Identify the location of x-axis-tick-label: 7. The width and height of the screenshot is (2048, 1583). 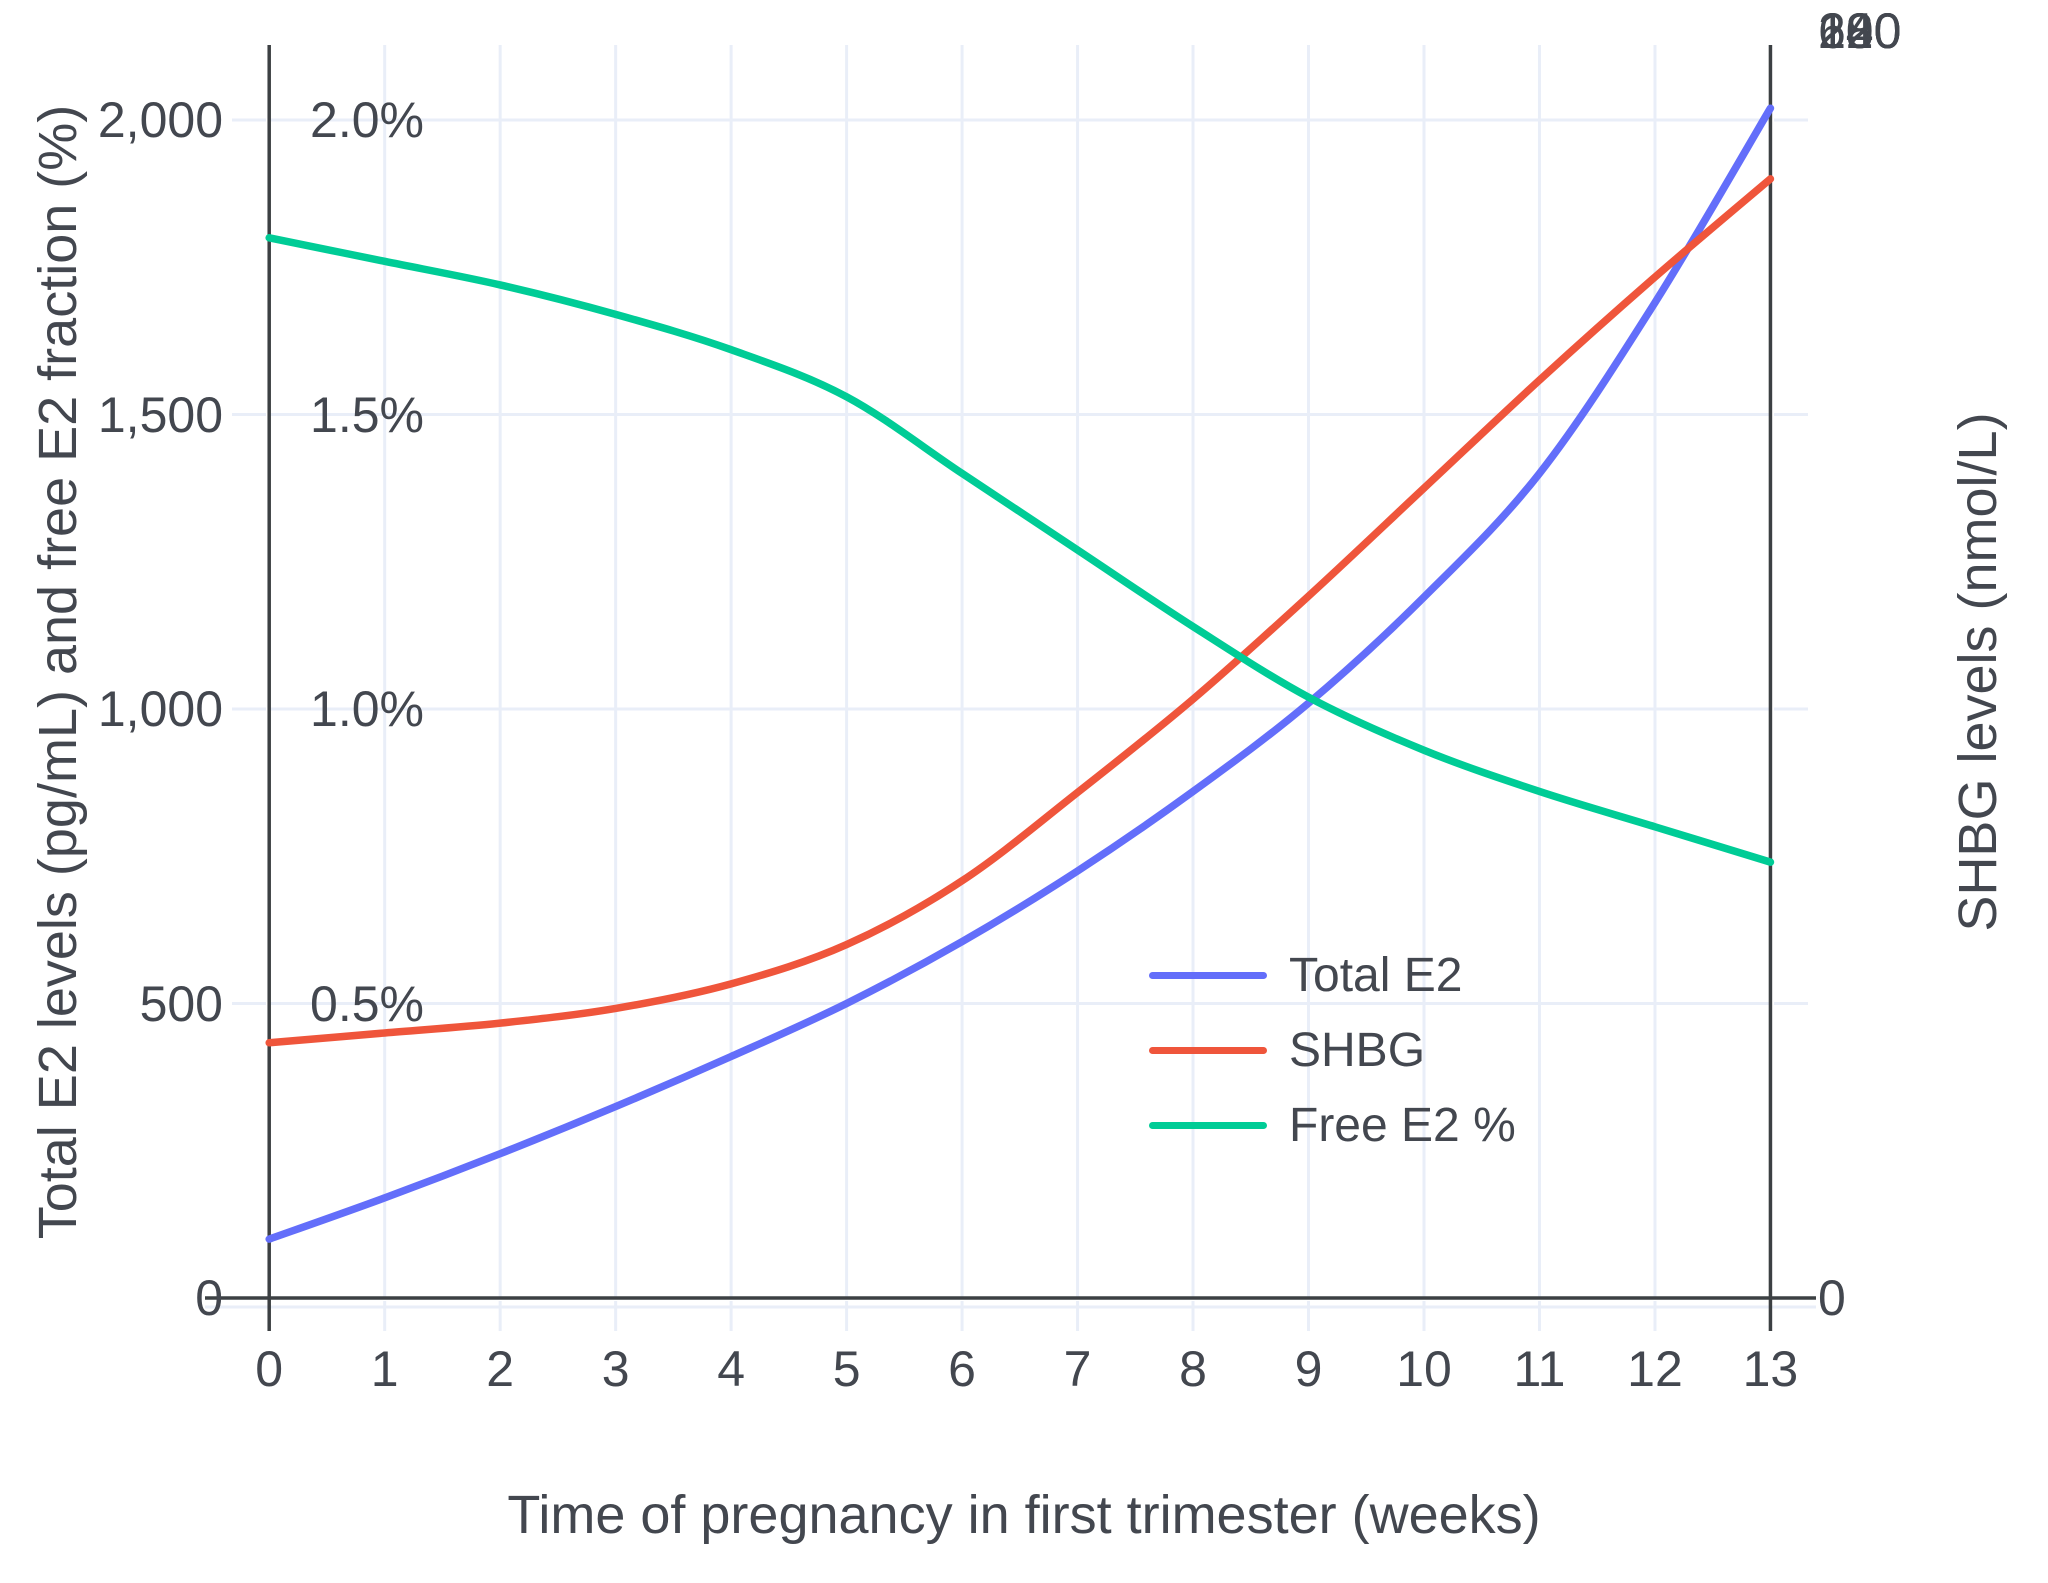
(1077, 1369).